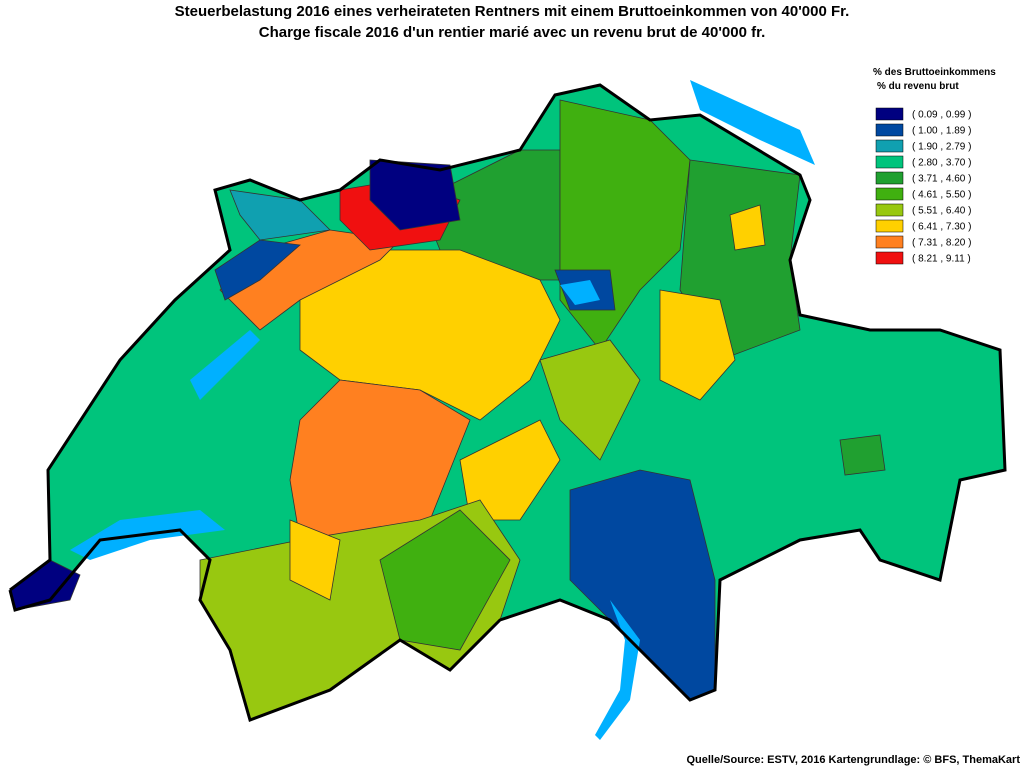 The image size is (1024, 768). I want to click on legend-label: ( 1.00 , 1.89 ), so click(941, 131).